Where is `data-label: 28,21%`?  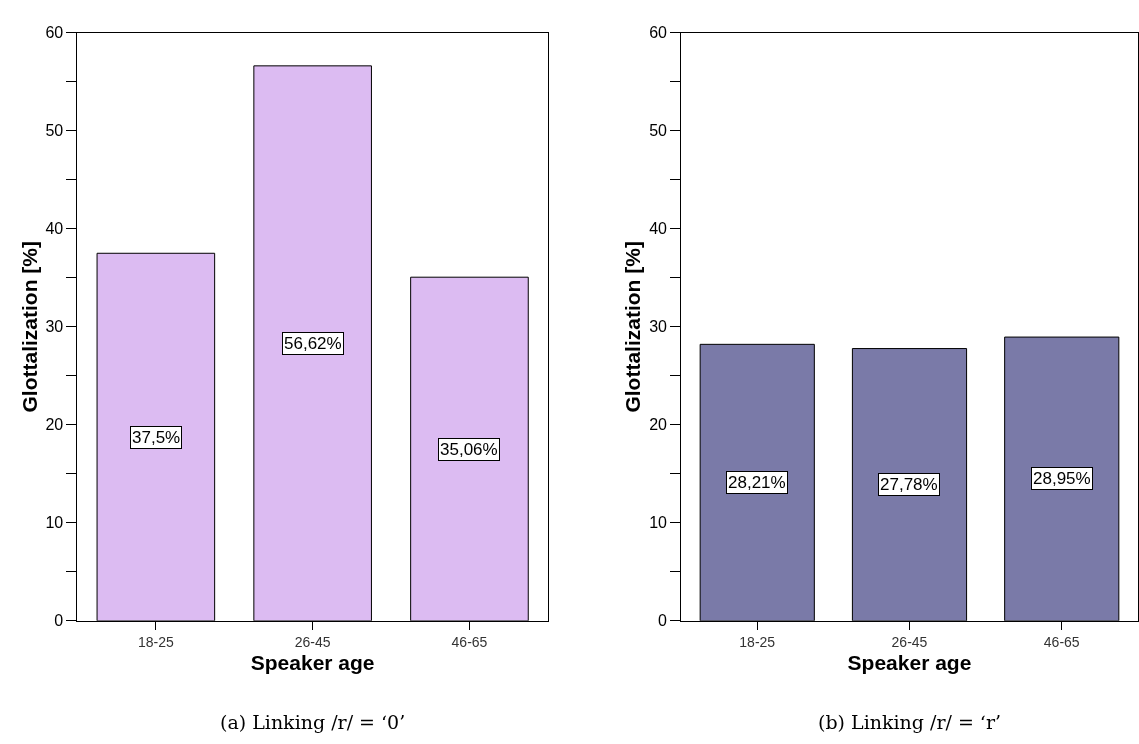
data-label: 28,21% is located at coordinates (757, 482).